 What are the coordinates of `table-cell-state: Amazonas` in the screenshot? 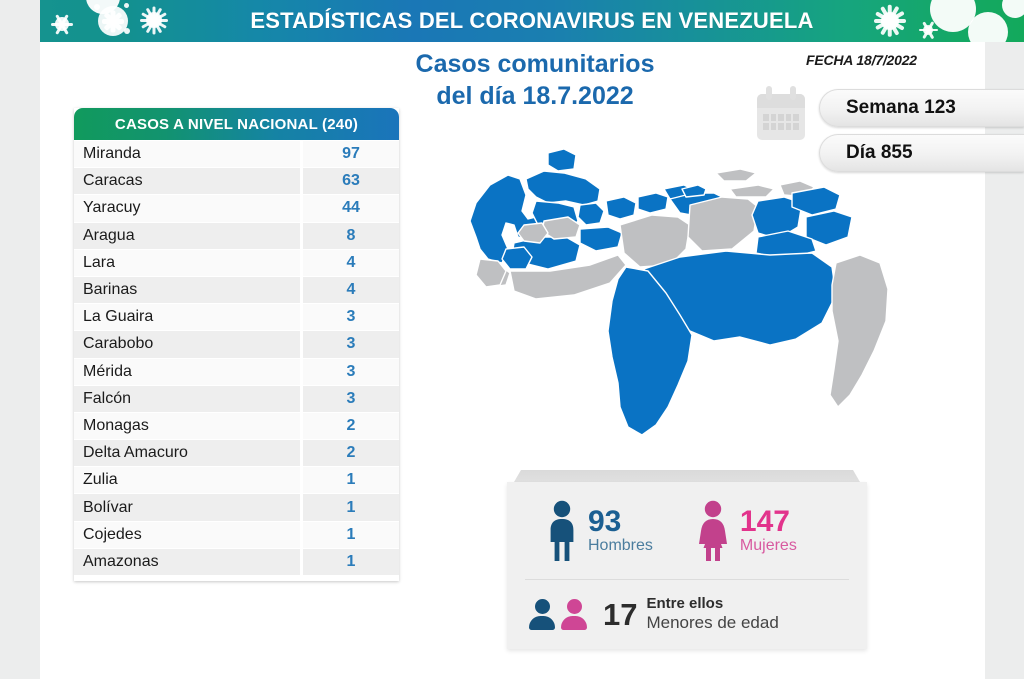 It's located at (187, 561).